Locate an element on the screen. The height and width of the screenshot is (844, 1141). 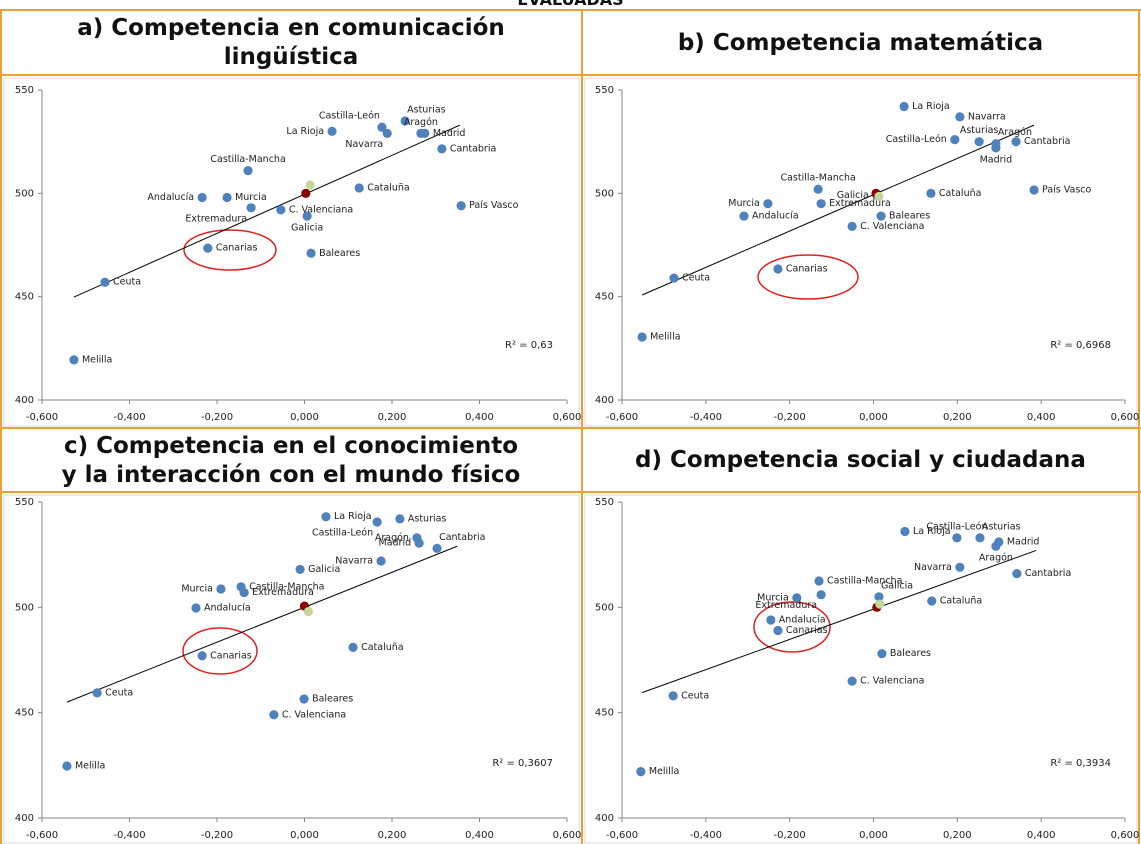
chart-title: b) Competencia matemática is located at coordinates (860, 42).